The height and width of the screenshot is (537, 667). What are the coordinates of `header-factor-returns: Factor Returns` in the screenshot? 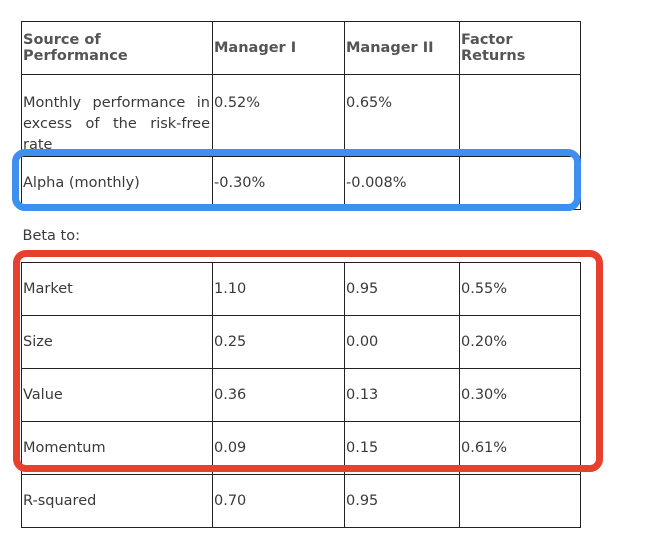 It's located at (520, 48).